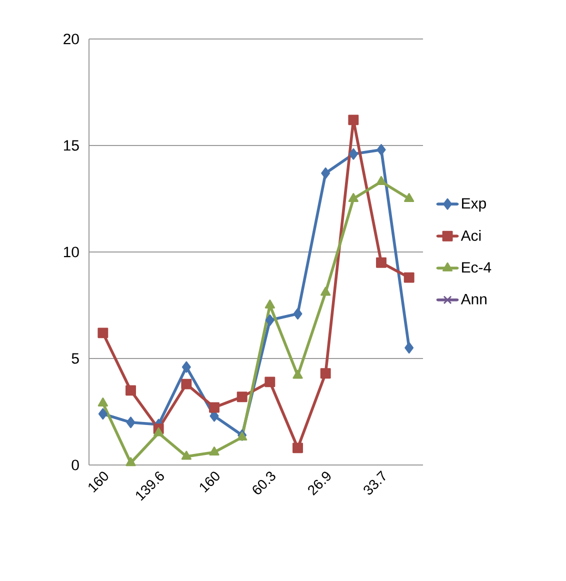 The width and height of the screenshot is (566, 581). What do you see at coordinates (264, 483) in the screenshot?
I see `x-tick-label: 60.3` at bounding box center [264, 483].